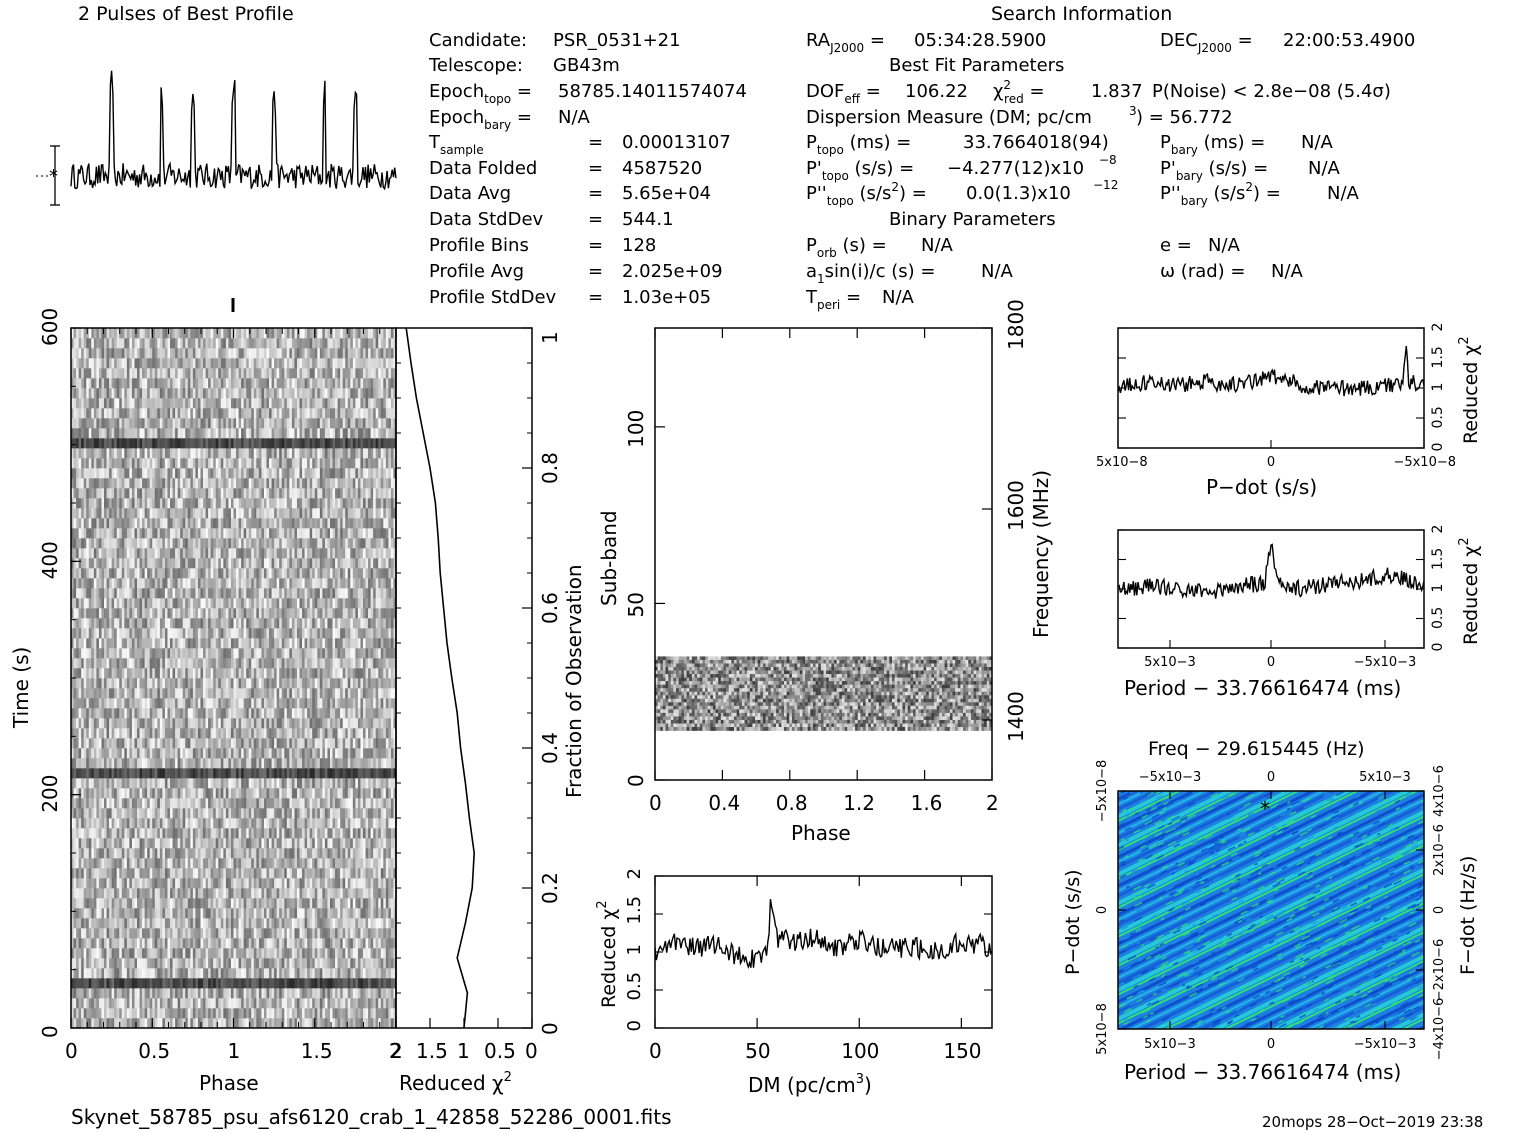 This screenshot has height=1133, width=1517. I want to click on time-phase-image, so click(234, 678).